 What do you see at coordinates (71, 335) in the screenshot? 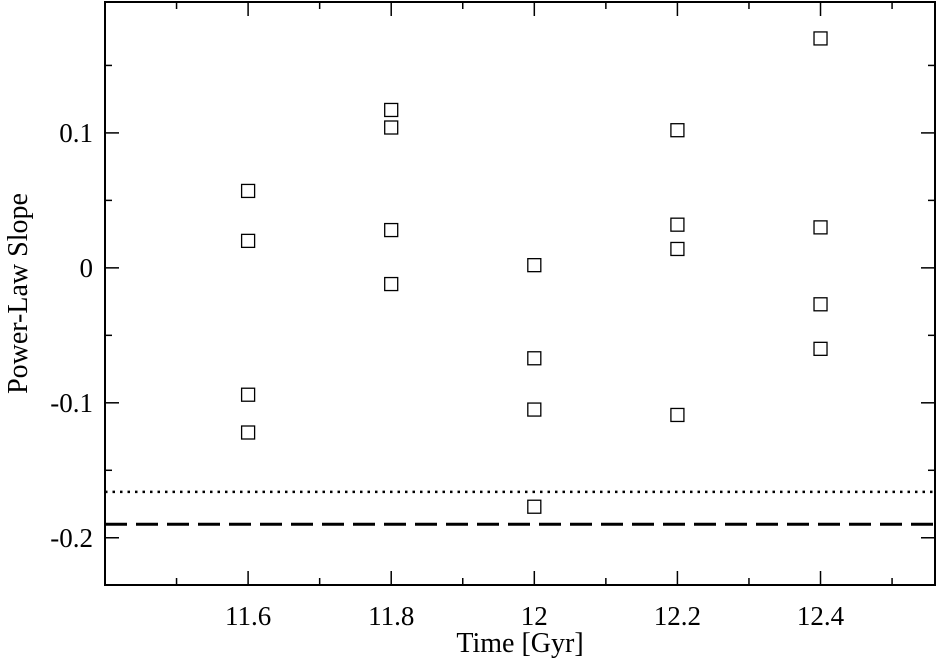
I see `y-tick-labels: -0.2 -0.1 0 0.1` at bounding box center [71, 335].